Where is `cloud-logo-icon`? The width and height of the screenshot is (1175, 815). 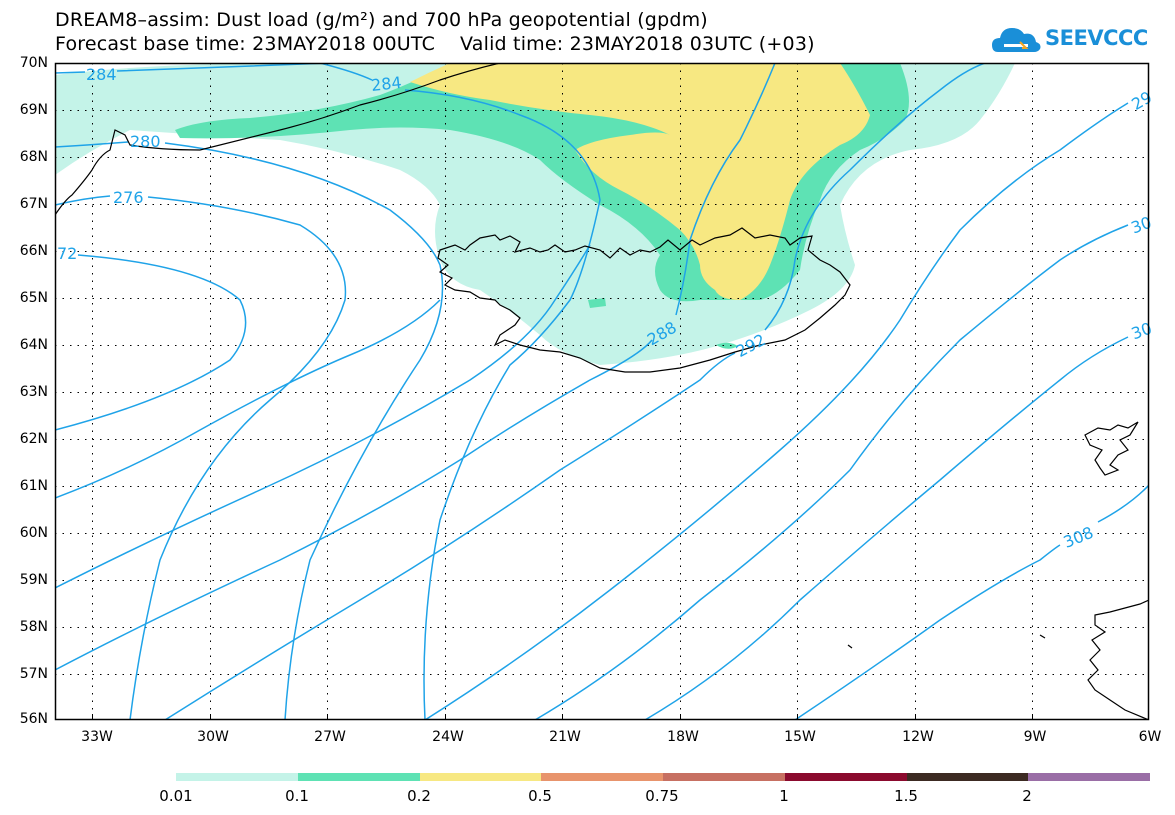
cloud-logo-icon is located at coordinates (1016, 40).